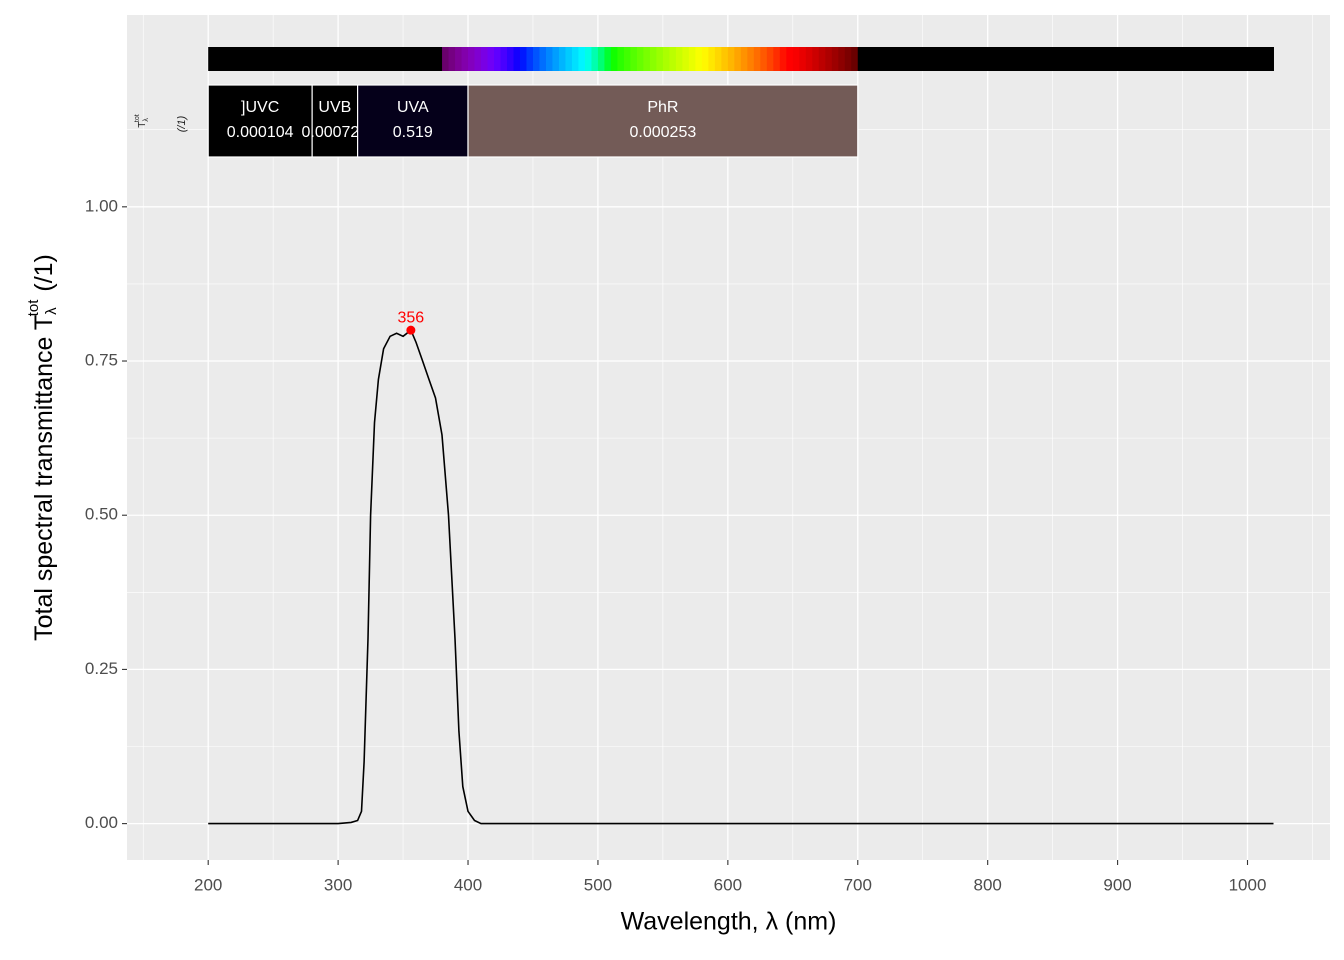 This screenshot has height=960, width=1344. I want to click on y-tick-label: 1.00, so click(101, 205).